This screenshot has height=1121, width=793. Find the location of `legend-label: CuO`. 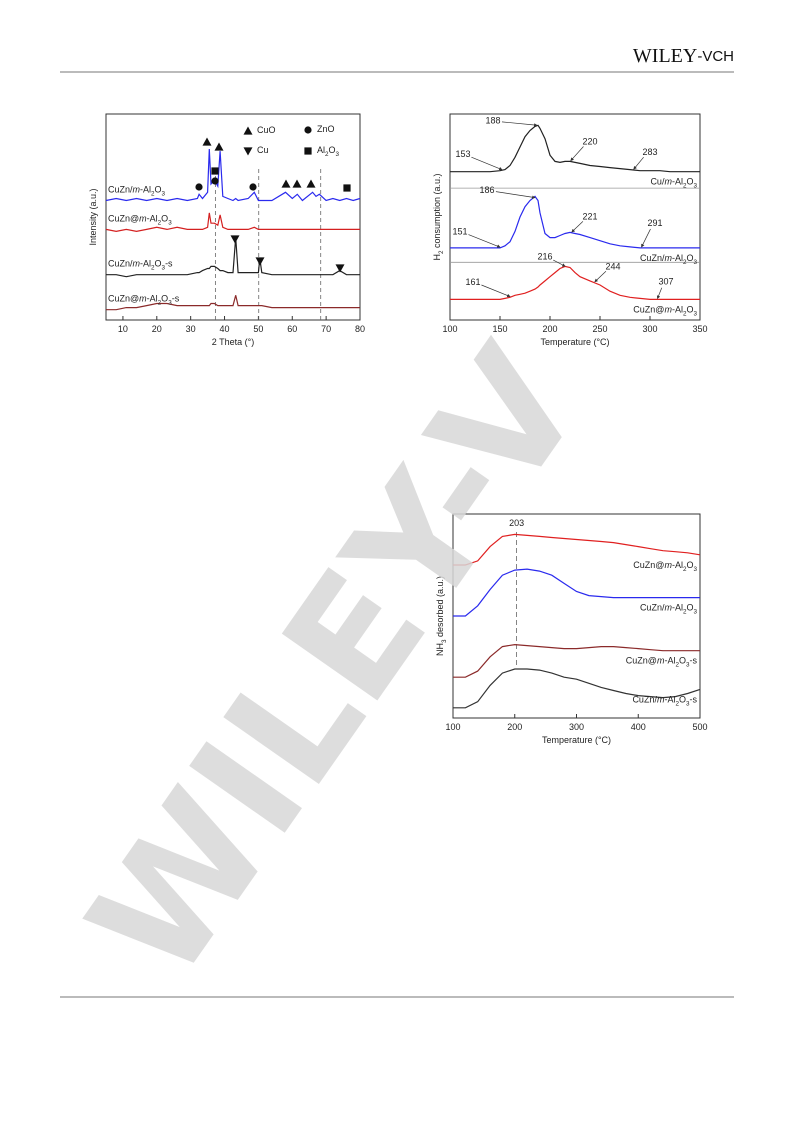

legend-label: CuO is located at coordinates (266, 130).